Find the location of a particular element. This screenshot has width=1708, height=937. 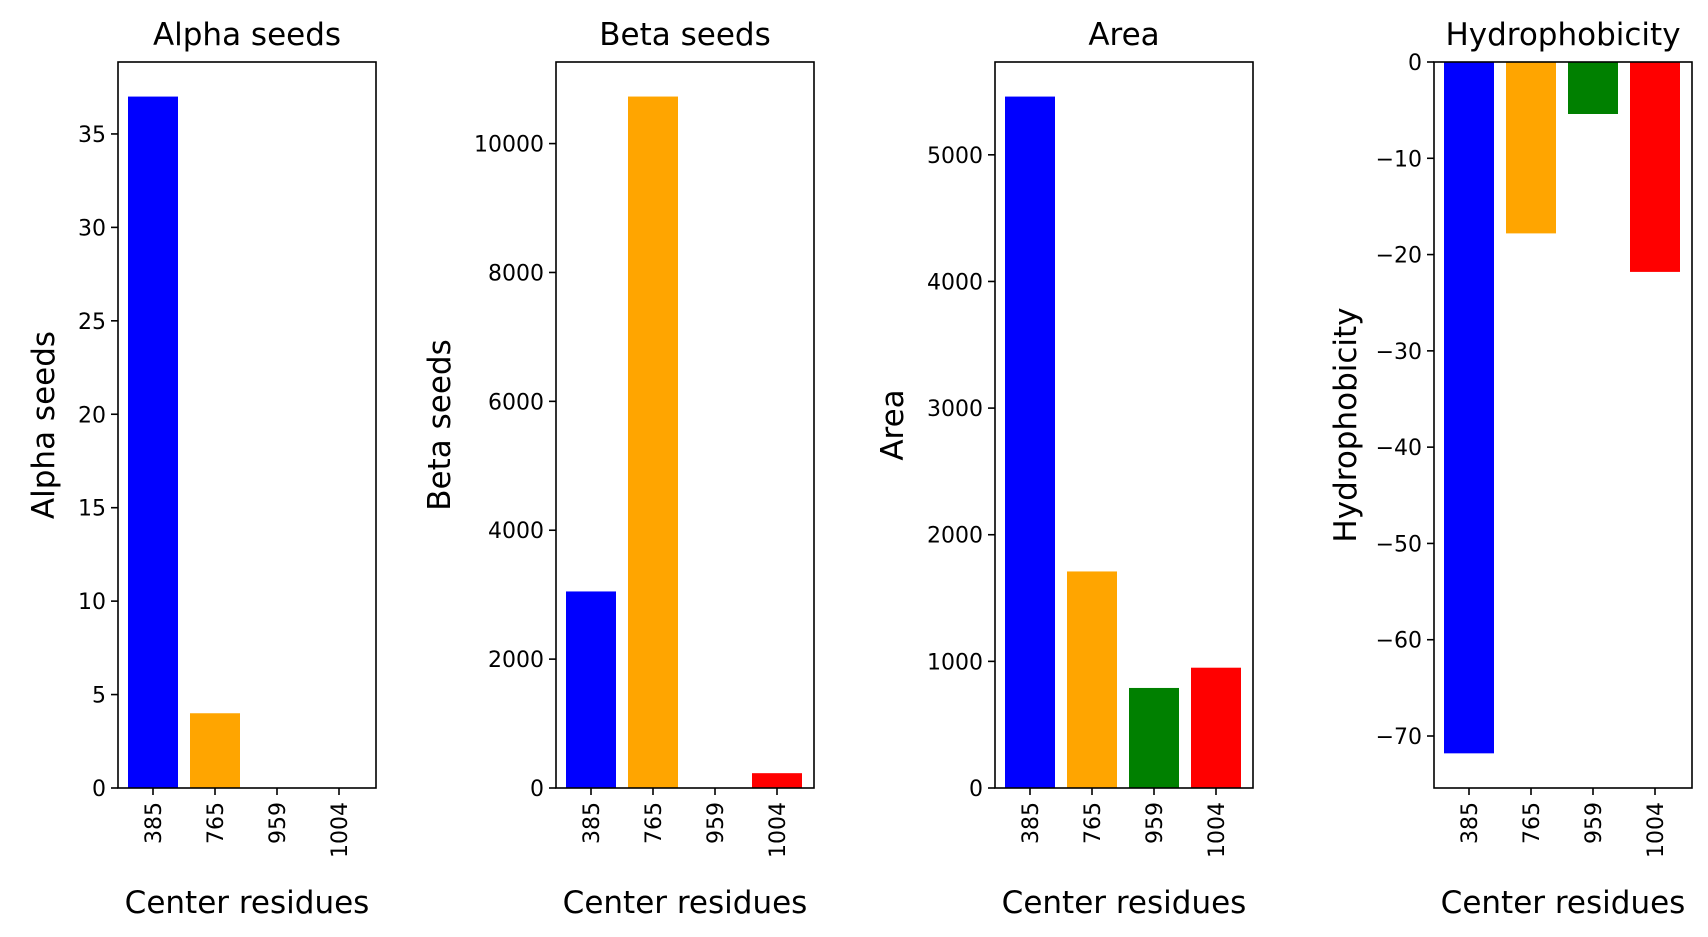

y-tick-label: −50 is located at coordinates (1399, 544).